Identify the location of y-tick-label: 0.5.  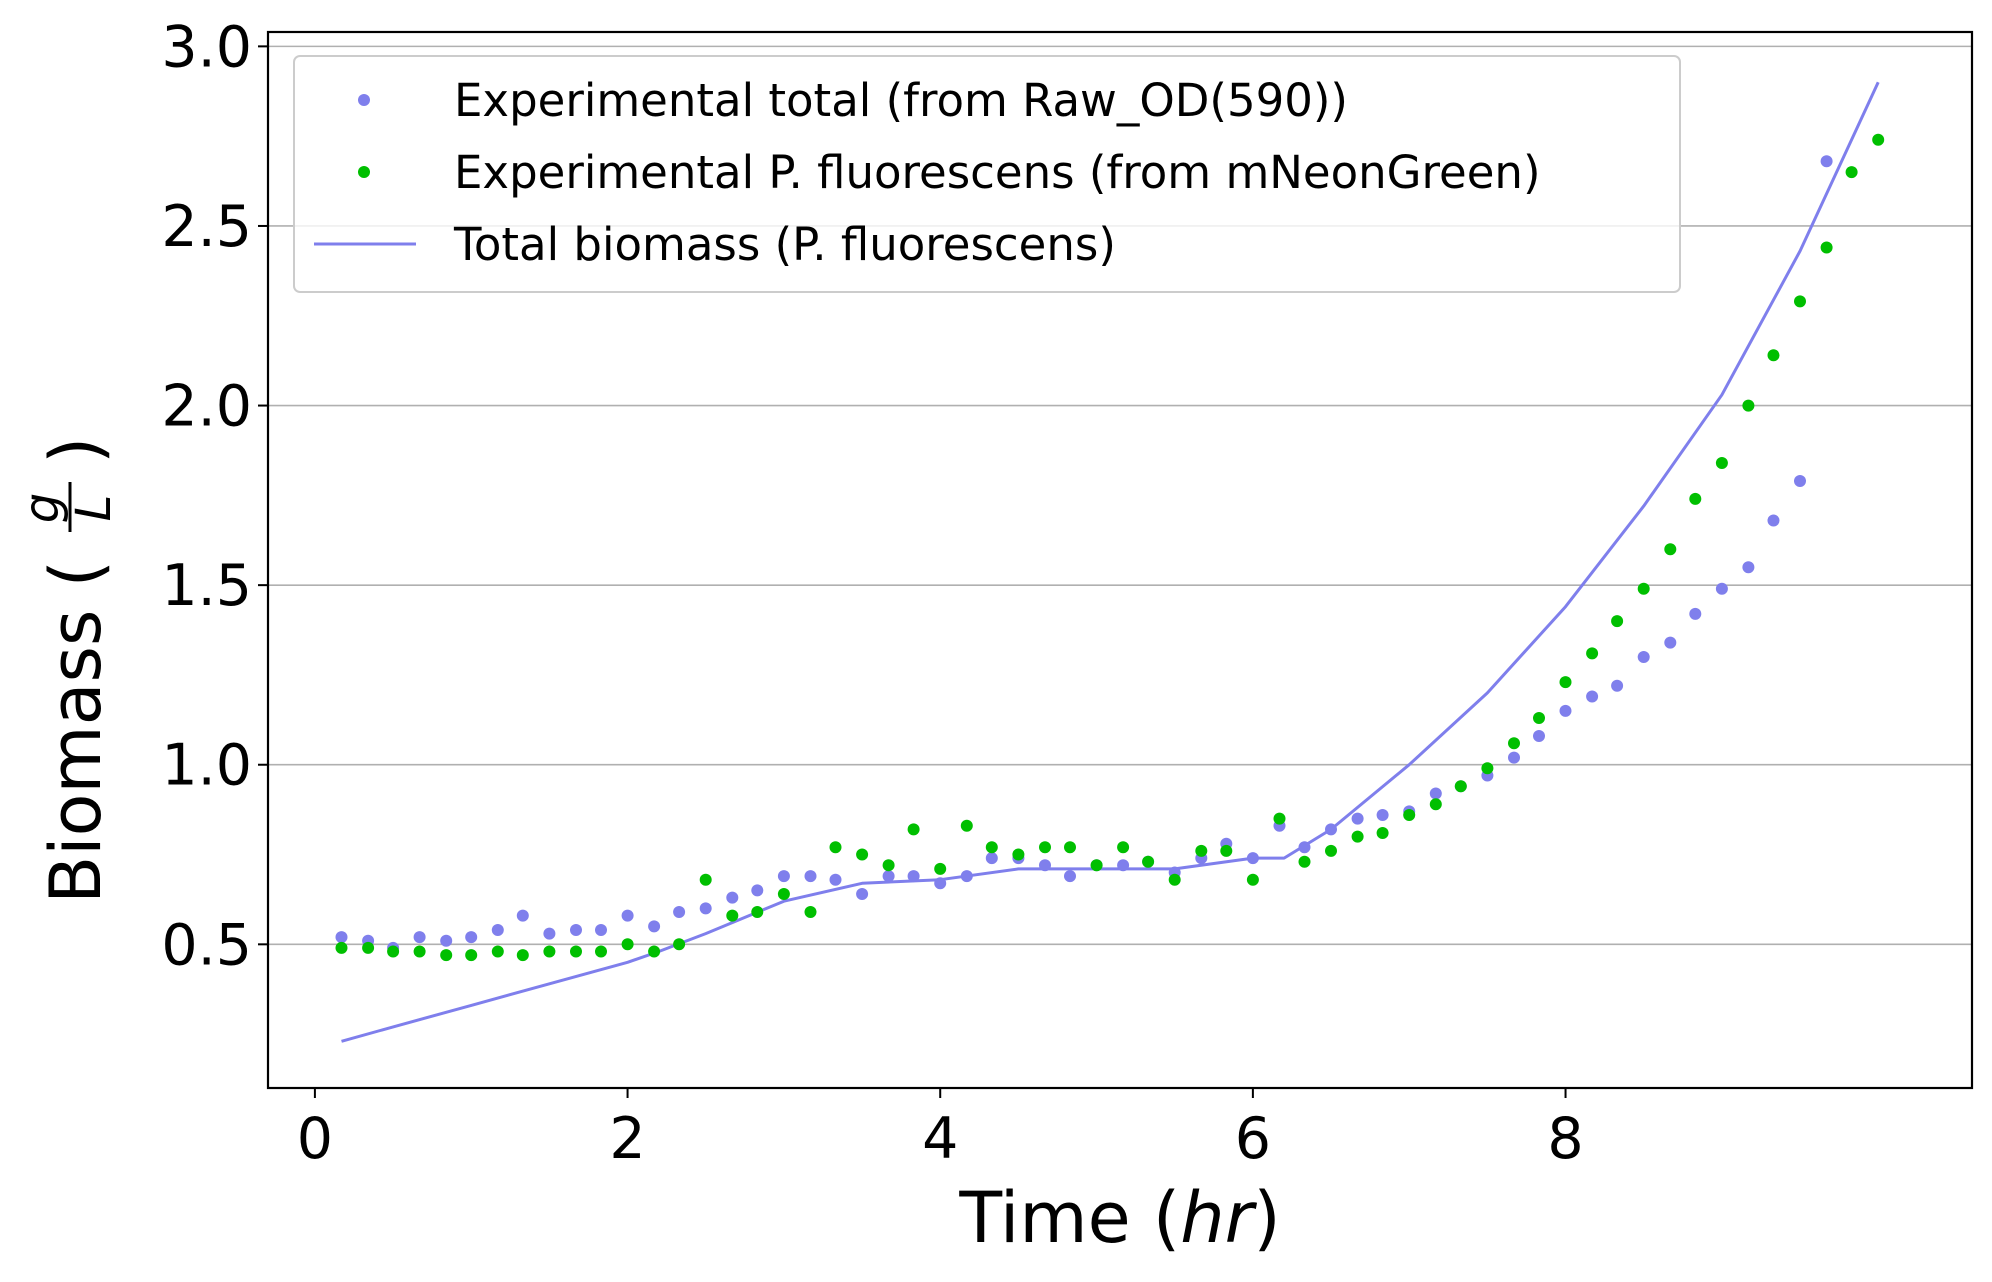
(206, 945).